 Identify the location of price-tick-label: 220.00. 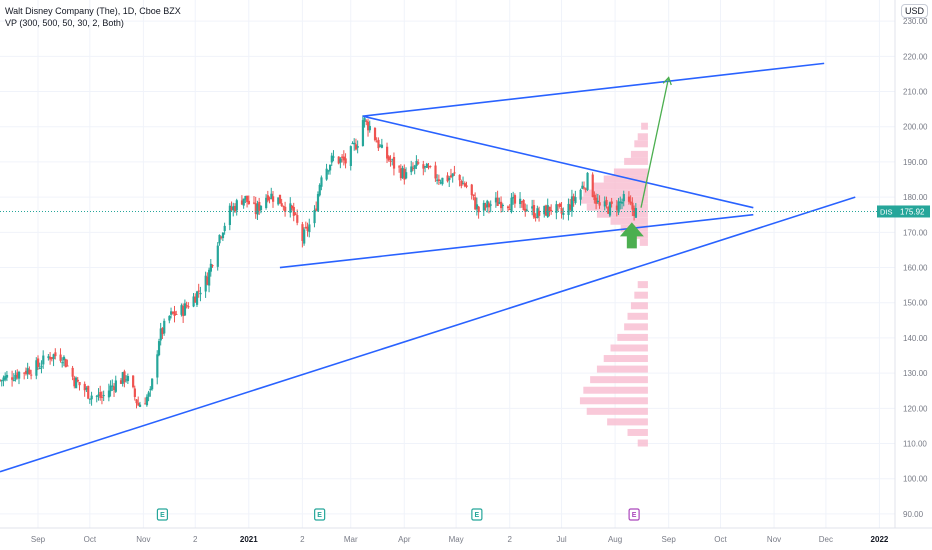
(915, 56).